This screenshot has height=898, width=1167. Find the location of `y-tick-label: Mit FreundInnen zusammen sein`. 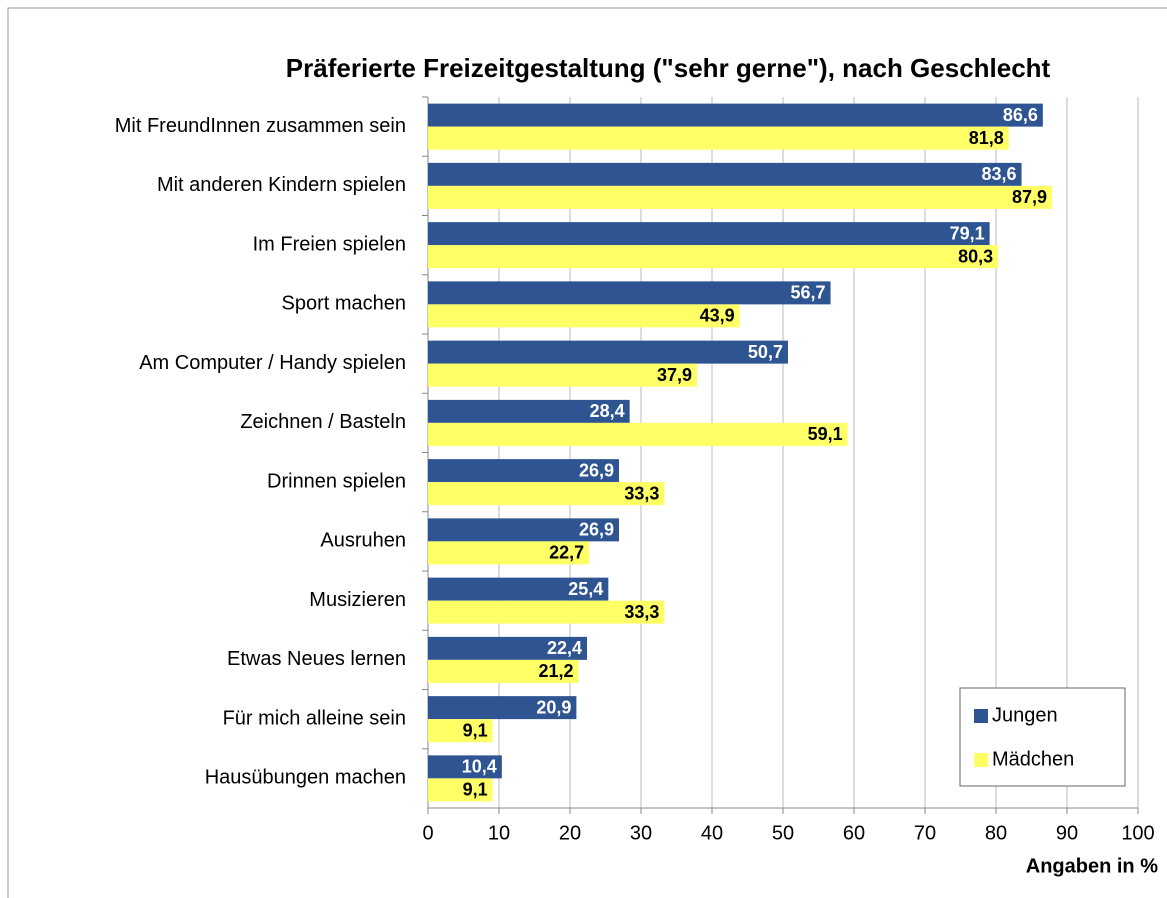

y-tick-label: Mit FreundInnen zusammen sein is located at coordinates (260, 126).